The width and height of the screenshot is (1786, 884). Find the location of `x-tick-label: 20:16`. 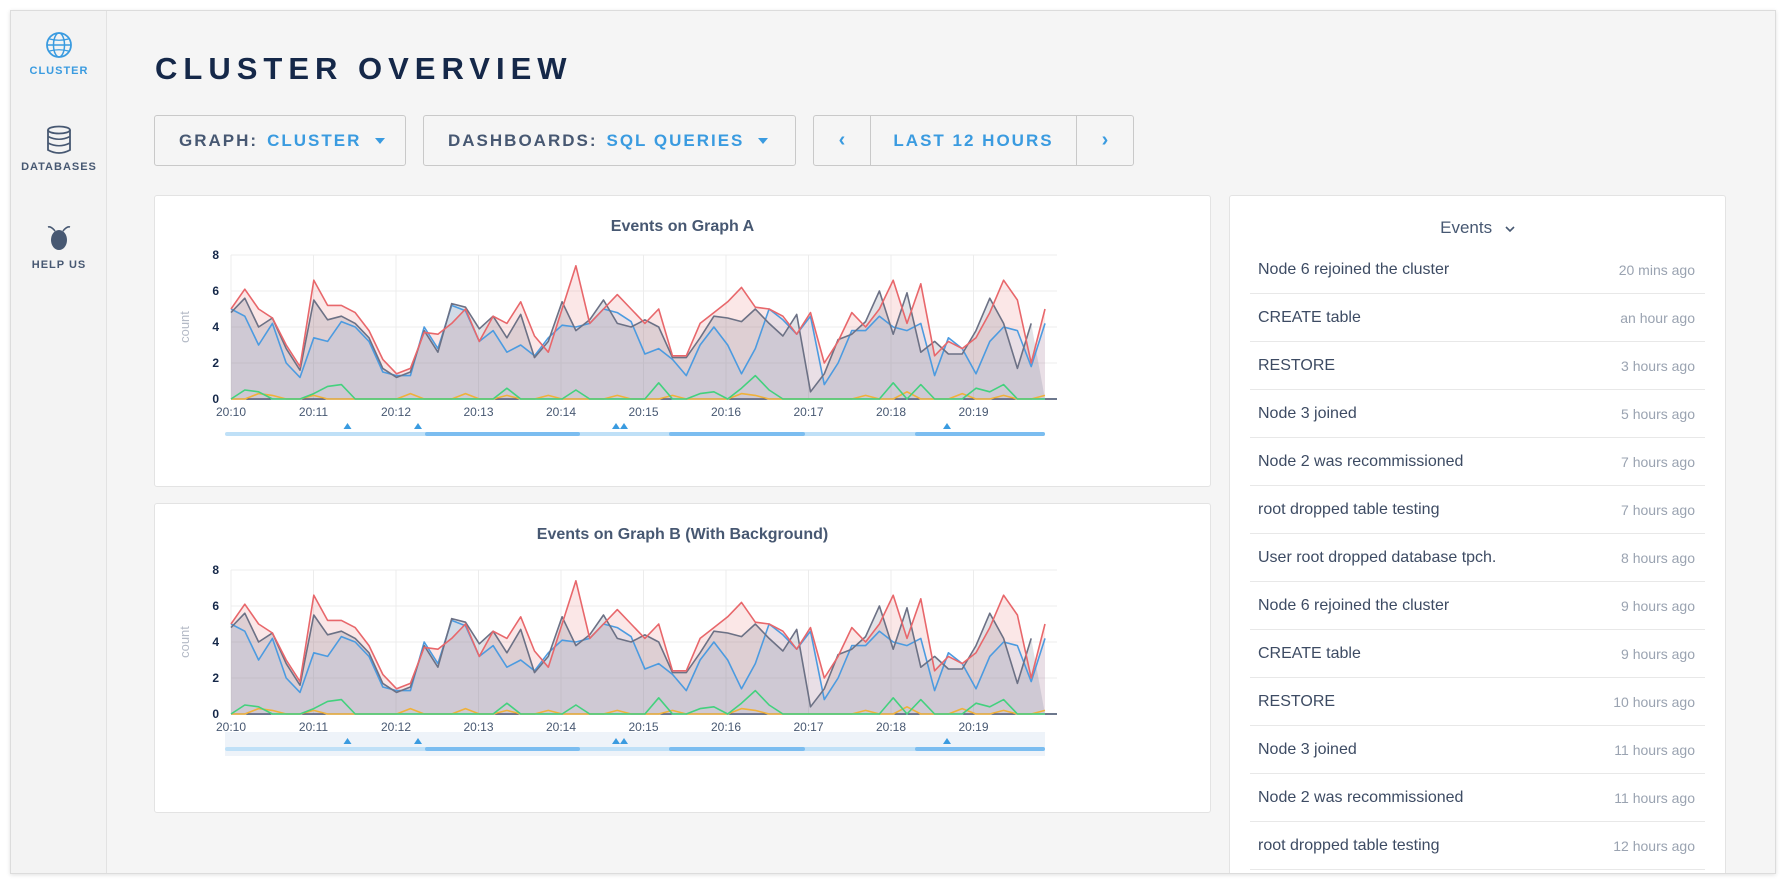

x-tick-label: 20:16 is located at coordinates (726, 412).